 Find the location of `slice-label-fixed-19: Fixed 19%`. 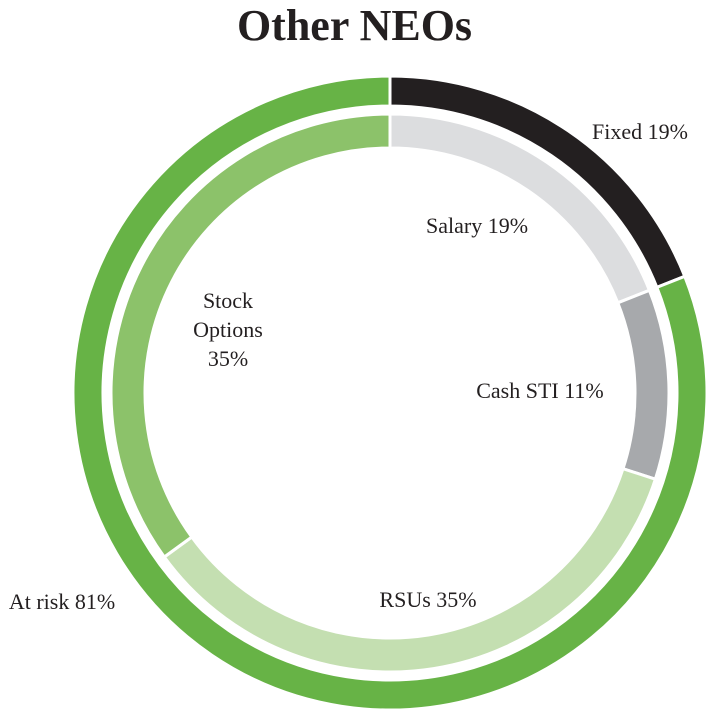

slice-label-fixed-19: Fixed 19% is located at coordinates (640, 131).